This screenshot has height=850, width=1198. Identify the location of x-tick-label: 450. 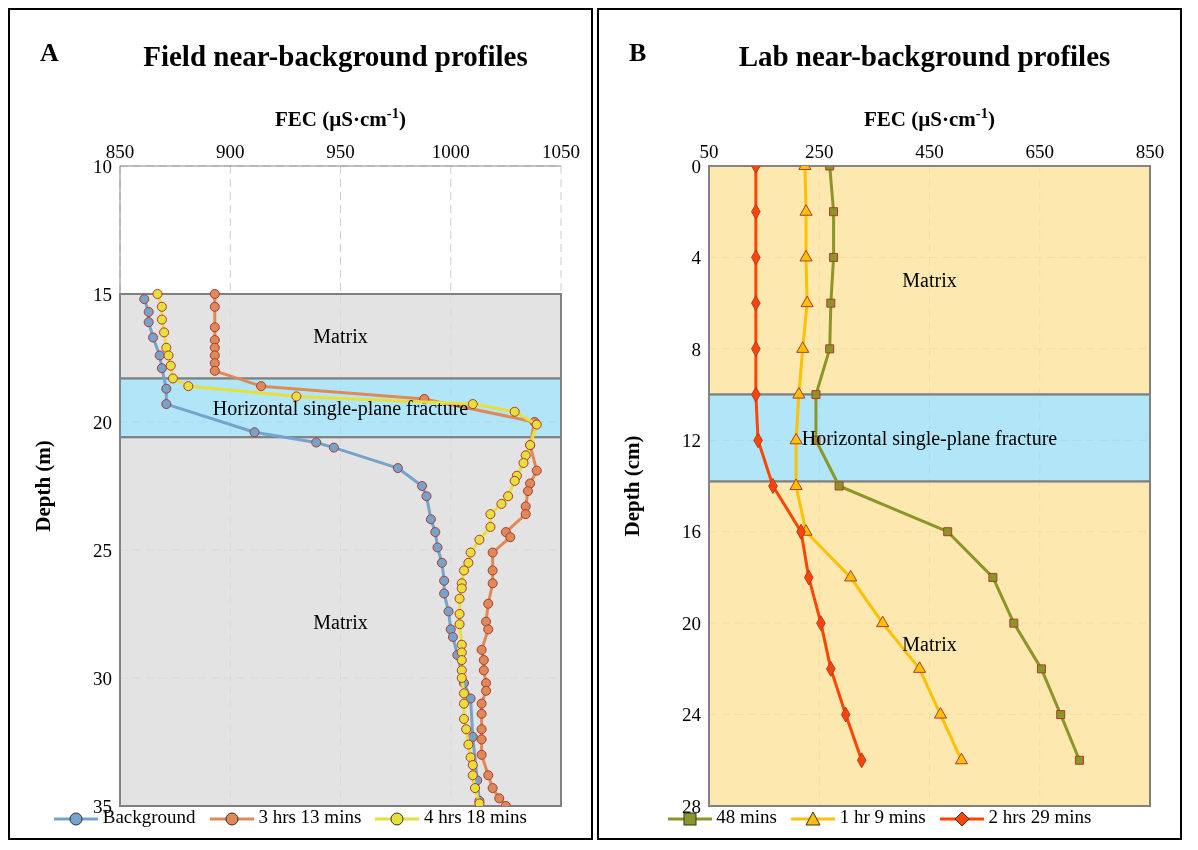
(929, 151).